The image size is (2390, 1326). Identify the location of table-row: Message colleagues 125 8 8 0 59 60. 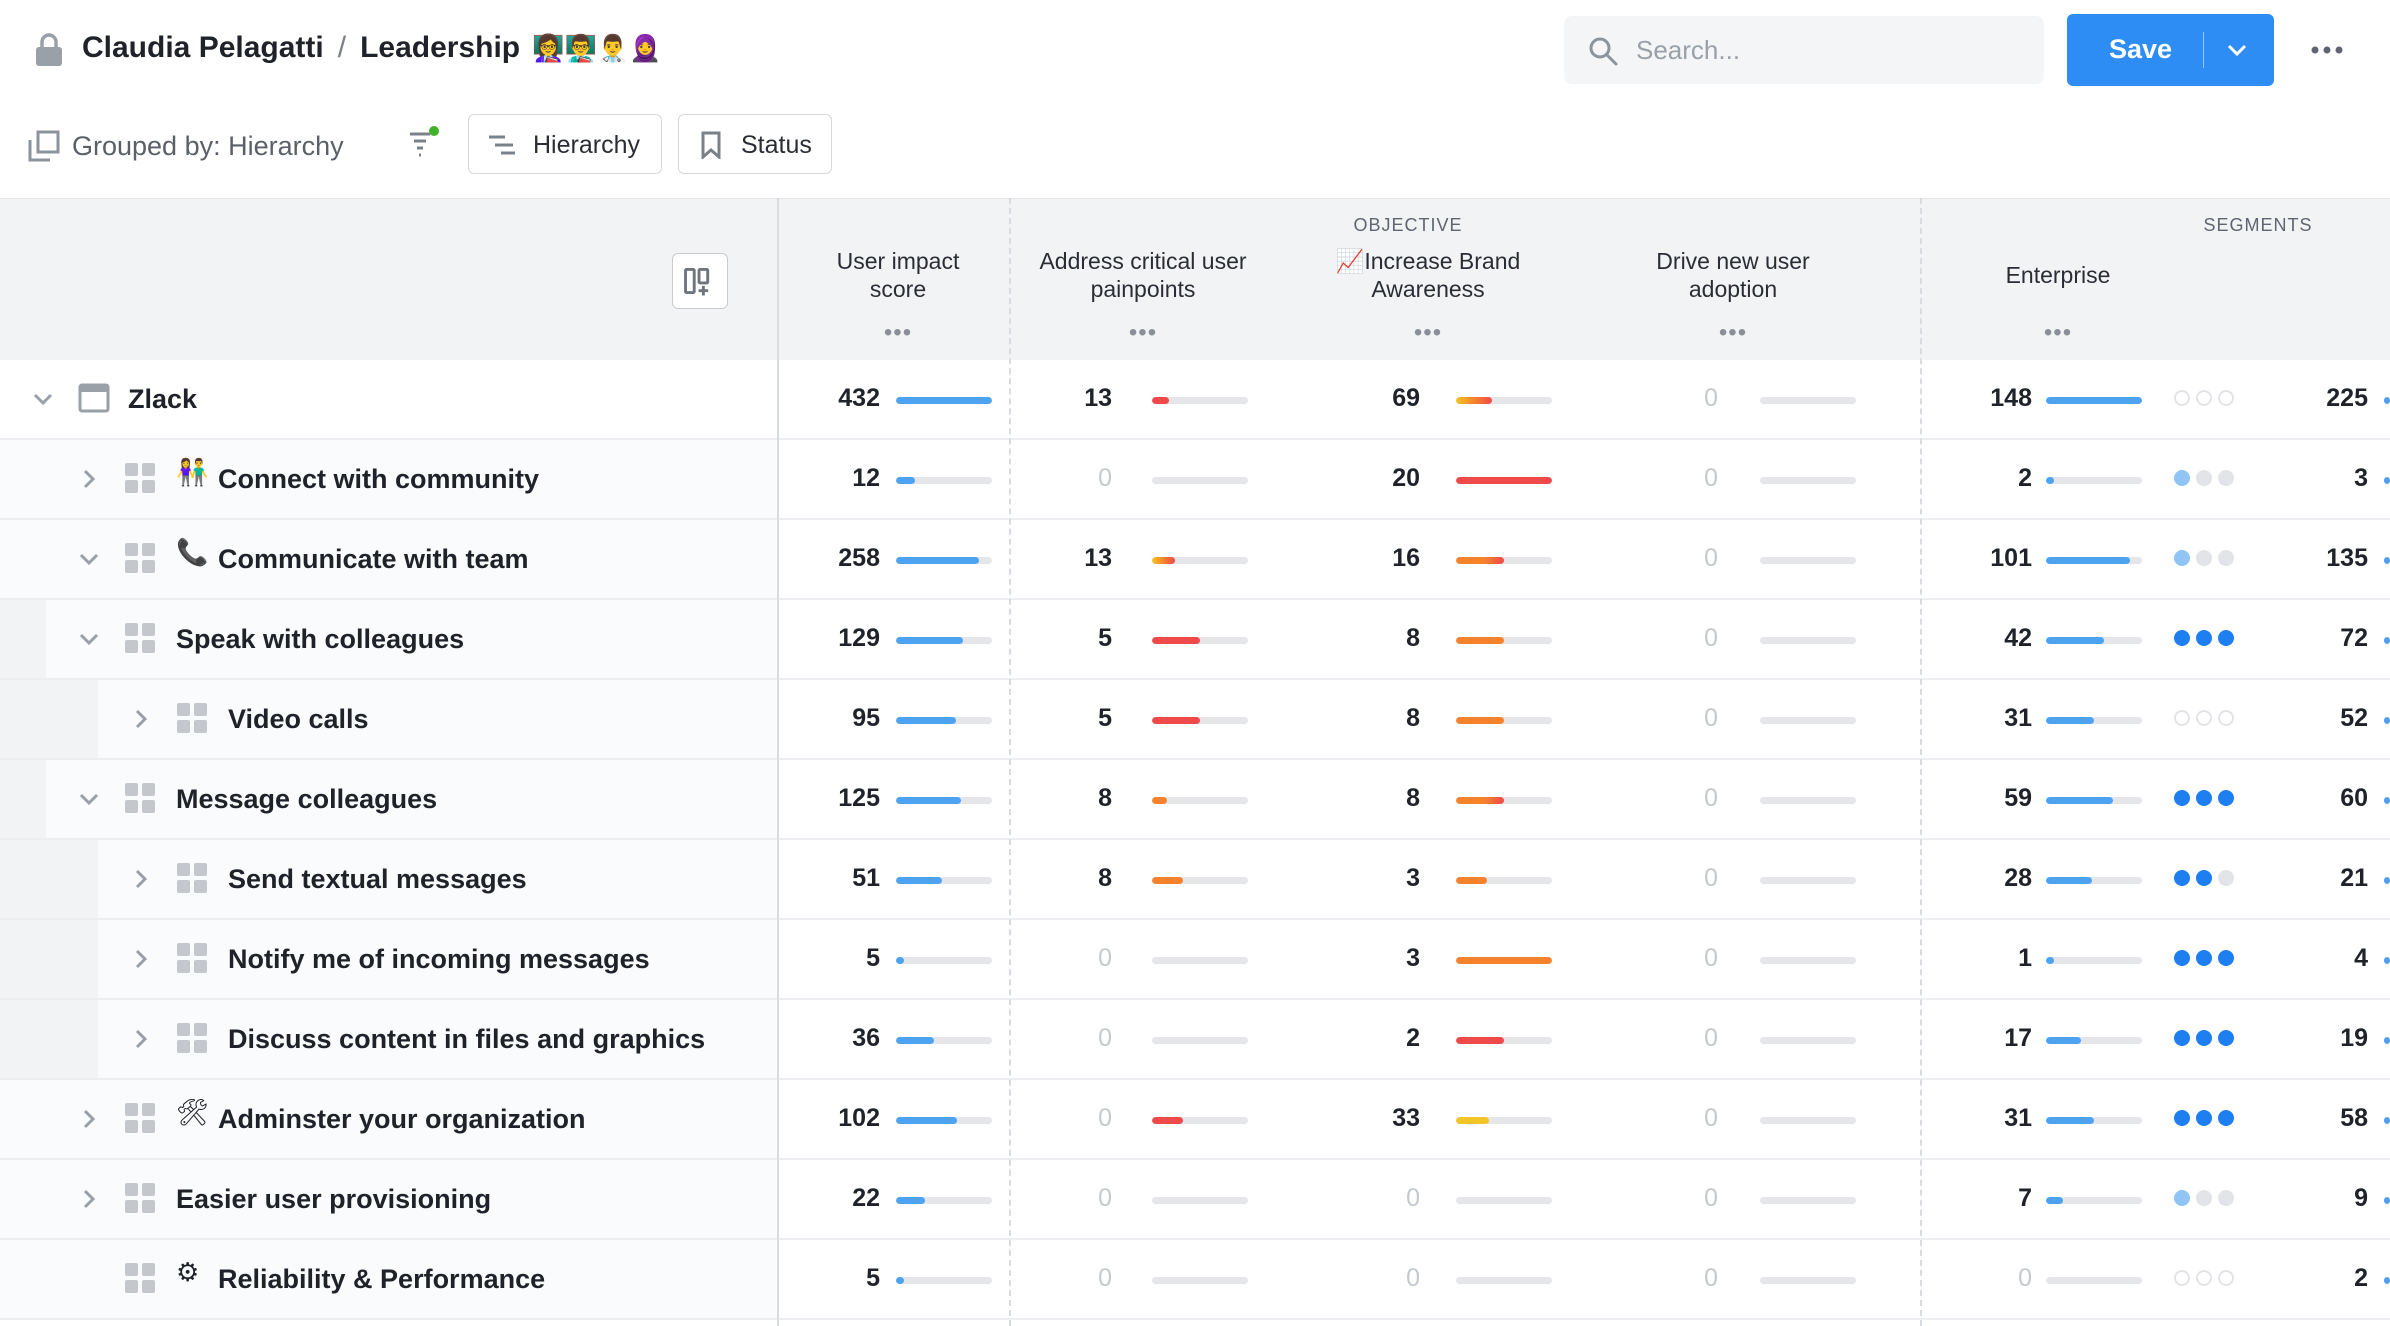
(1195, 800).